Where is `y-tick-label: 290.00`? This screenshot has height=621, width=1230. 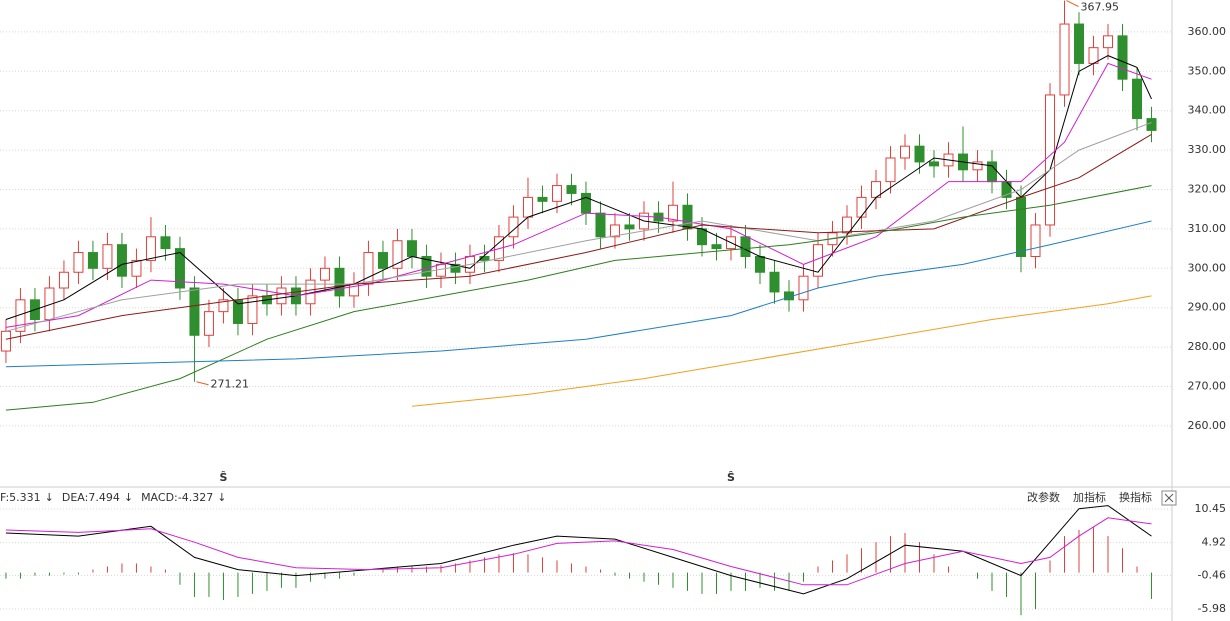
y-tick-label: 290.00 is located at coordinates (1207, 307).